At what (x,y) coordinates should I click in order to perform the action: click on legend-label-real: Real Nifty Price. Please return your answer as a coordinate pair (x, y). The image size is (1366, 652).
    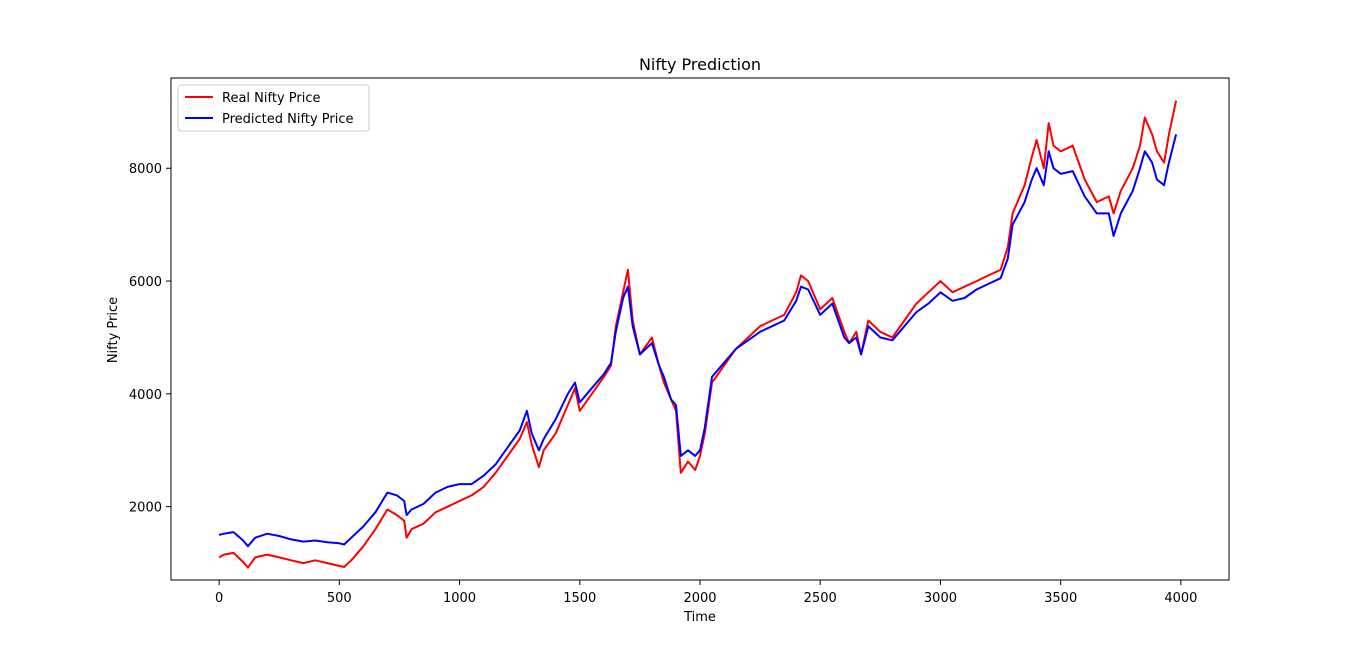
    Looking at the image, I should click on (271, 98).